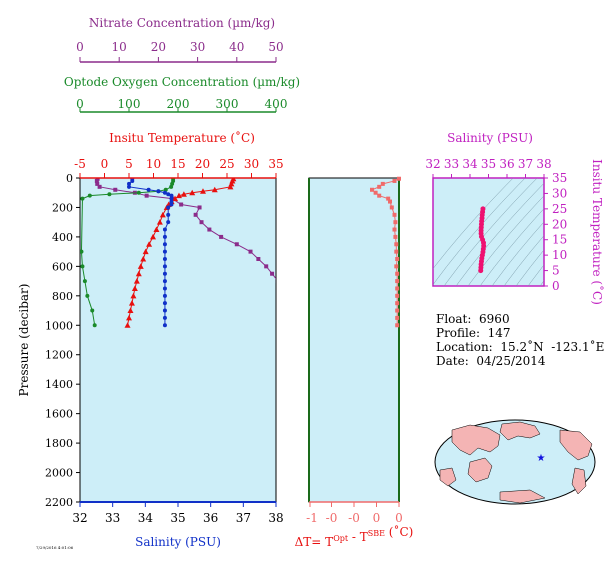  I want to click on location-globe: ★, so click(515, 462).